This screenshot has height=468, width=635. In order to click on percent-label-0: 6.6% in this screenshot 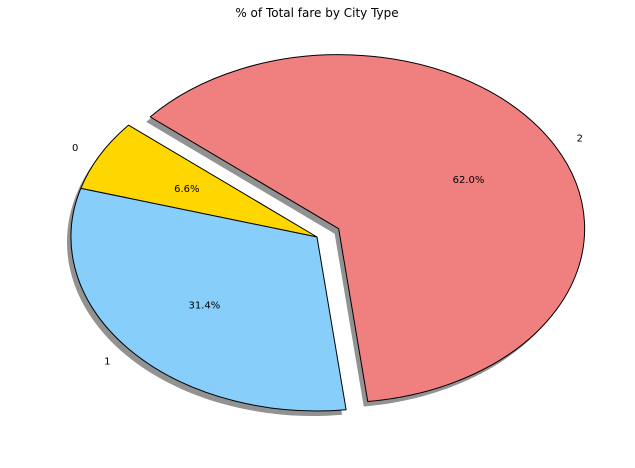, I will do `click(186, 189)`.